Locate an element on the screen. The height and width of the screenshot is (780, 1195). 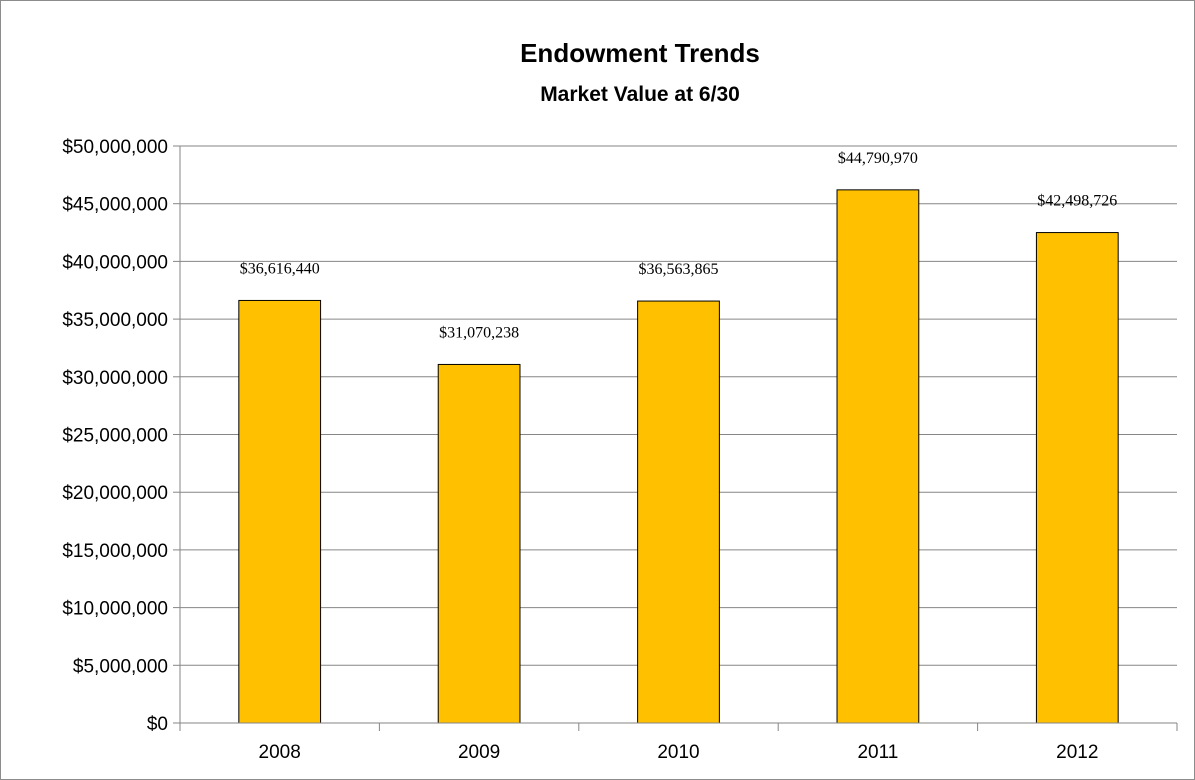
data-label-2011: $44,790,970 is located at coordinates (878, 158).